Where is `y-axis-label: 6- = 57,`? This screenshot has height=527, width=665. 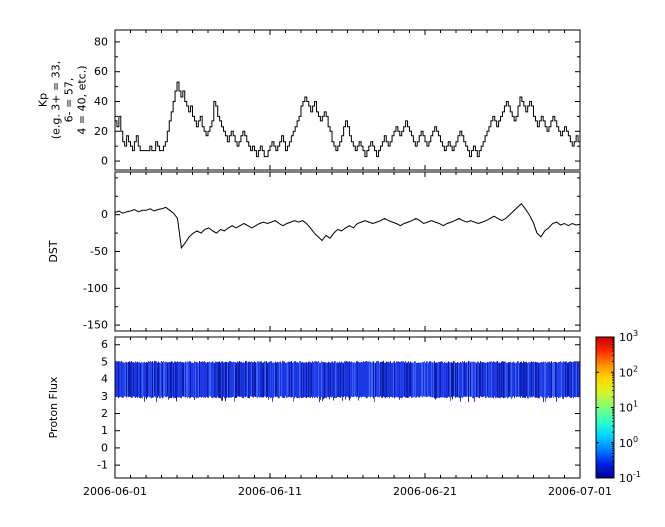 y-axis-label: 6- = 57, is located at coordinates (69, 100).